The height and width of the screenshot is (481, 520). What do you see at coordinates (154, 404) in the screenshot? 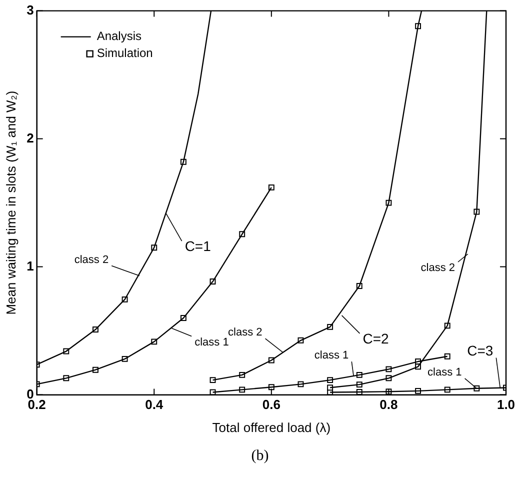
I see `x-tick-label: 0.4` at bounding box center [154, 404].